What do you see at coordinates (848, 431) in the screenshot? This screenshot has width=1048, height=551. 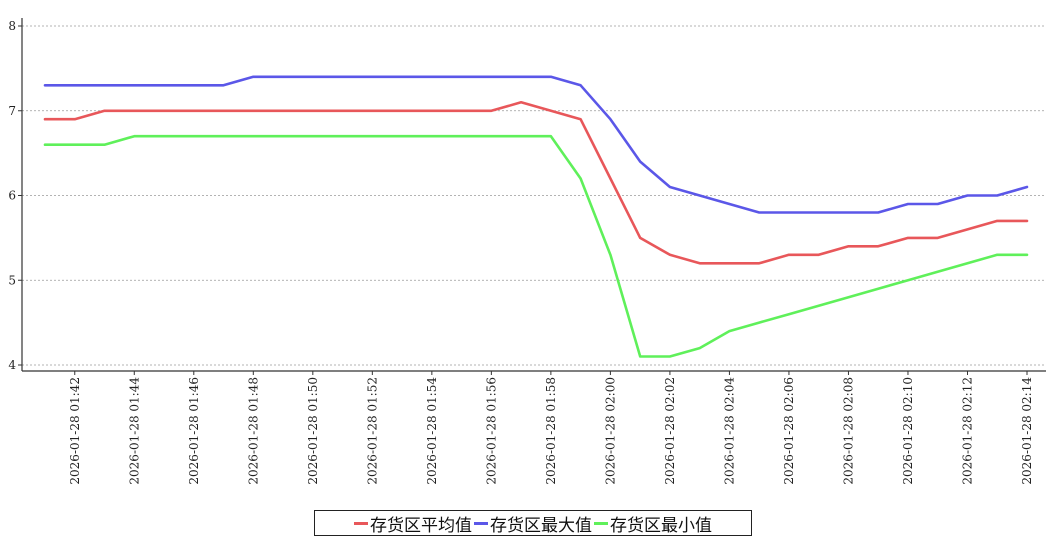 I see `x-tick-label: 2026-01-28 02:08` at bounding box center [848, 431].